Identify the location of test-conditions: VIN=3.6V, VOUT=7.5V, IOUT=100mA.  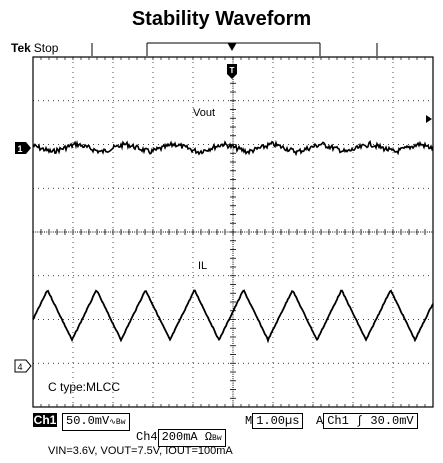
(140, 451).